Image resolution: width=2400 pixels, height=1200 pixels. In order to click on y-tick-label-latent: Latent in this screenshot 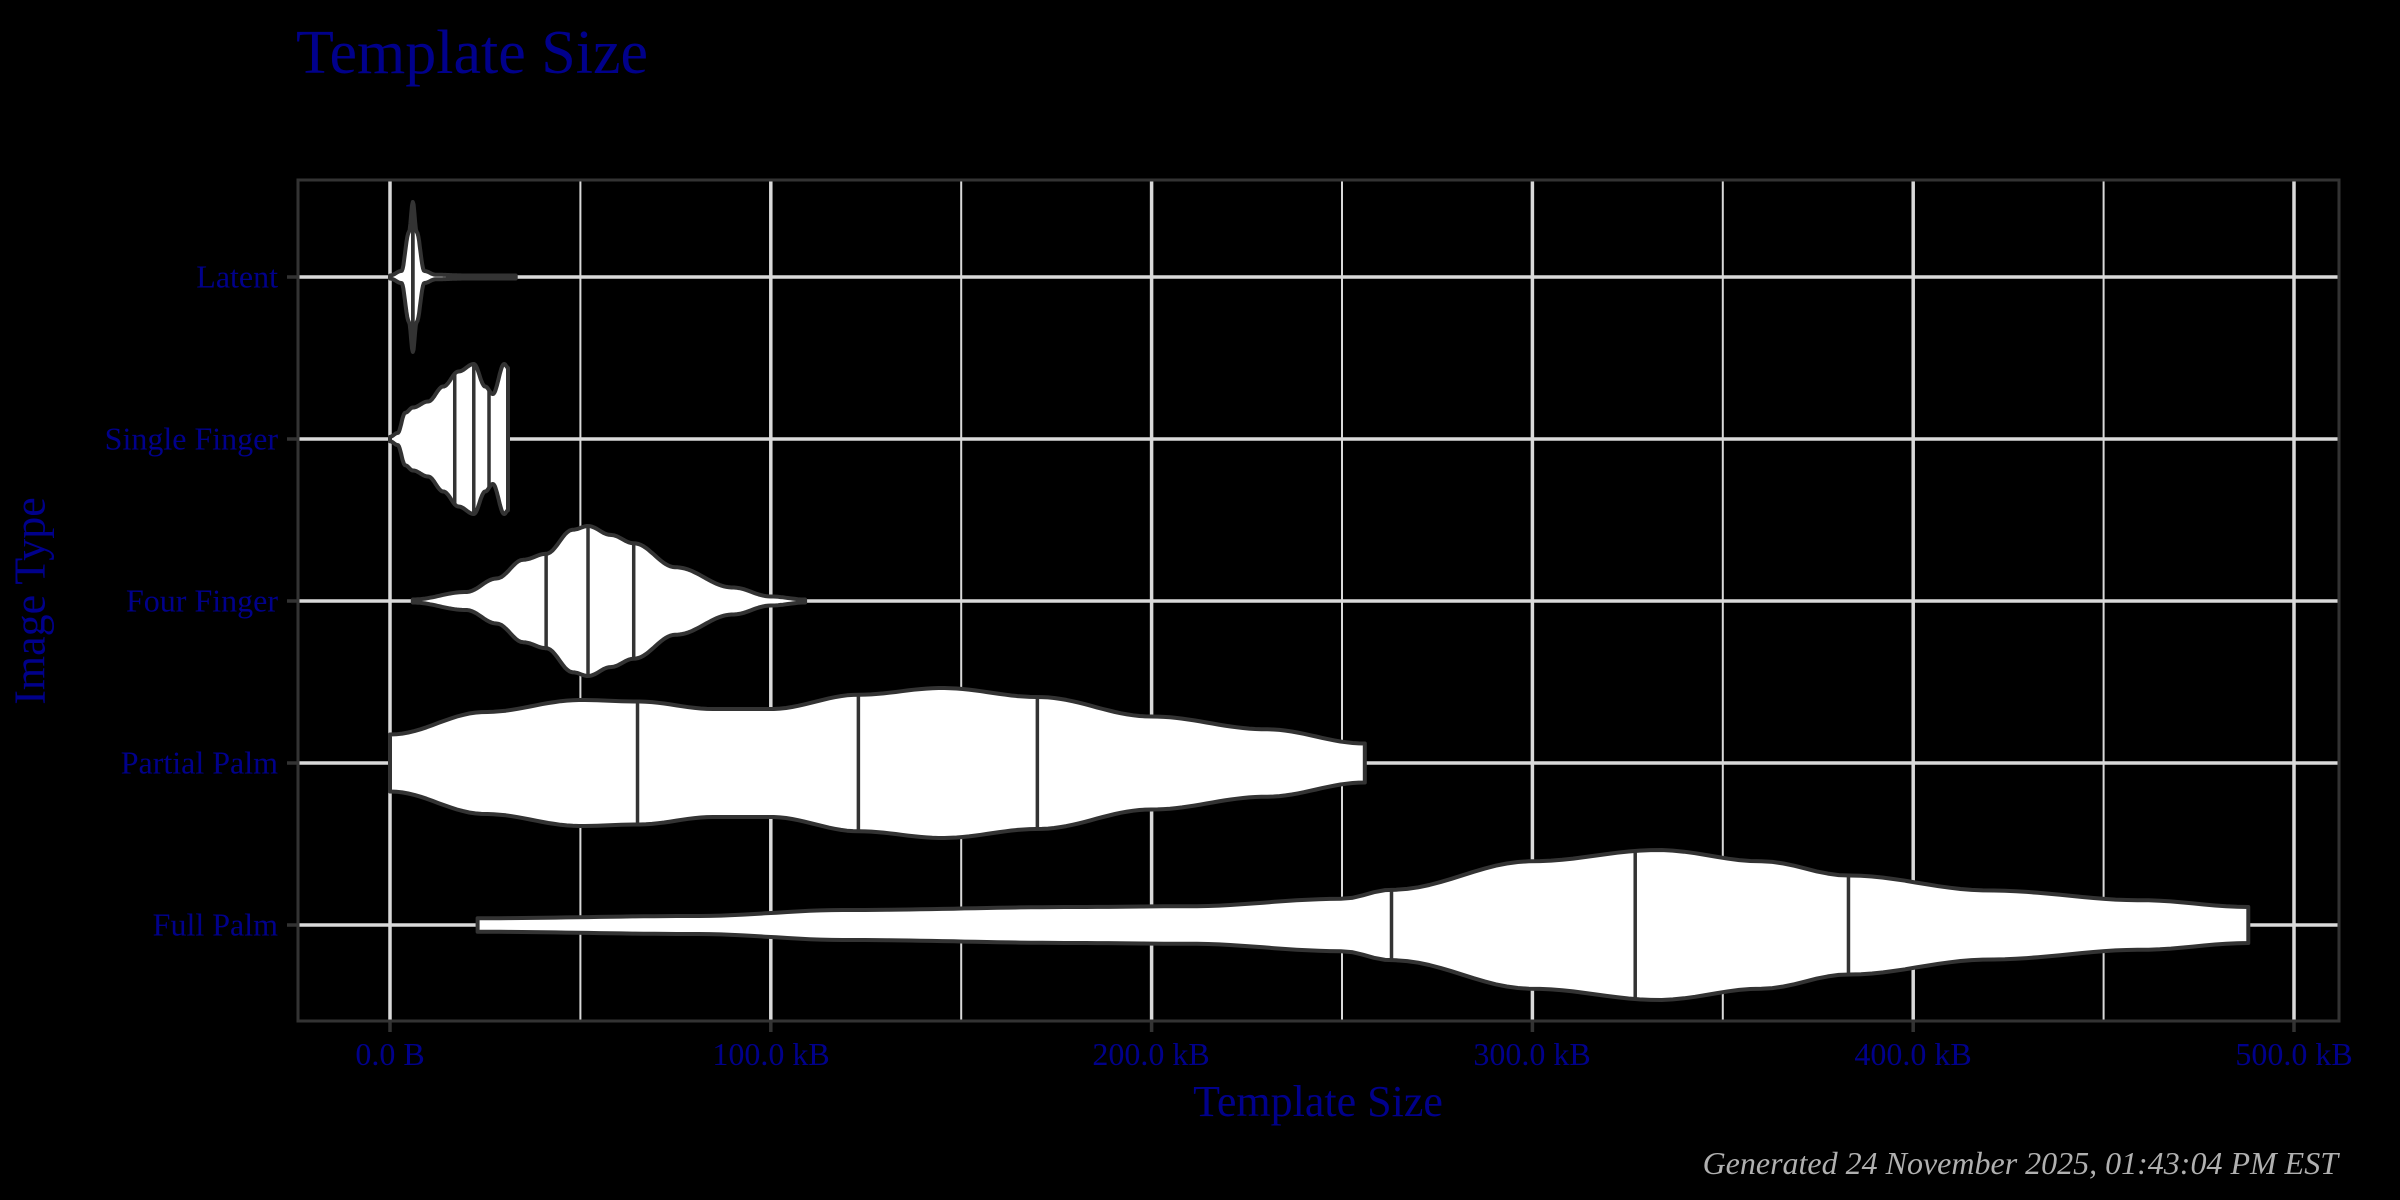, I will do `click(237, 276)`.